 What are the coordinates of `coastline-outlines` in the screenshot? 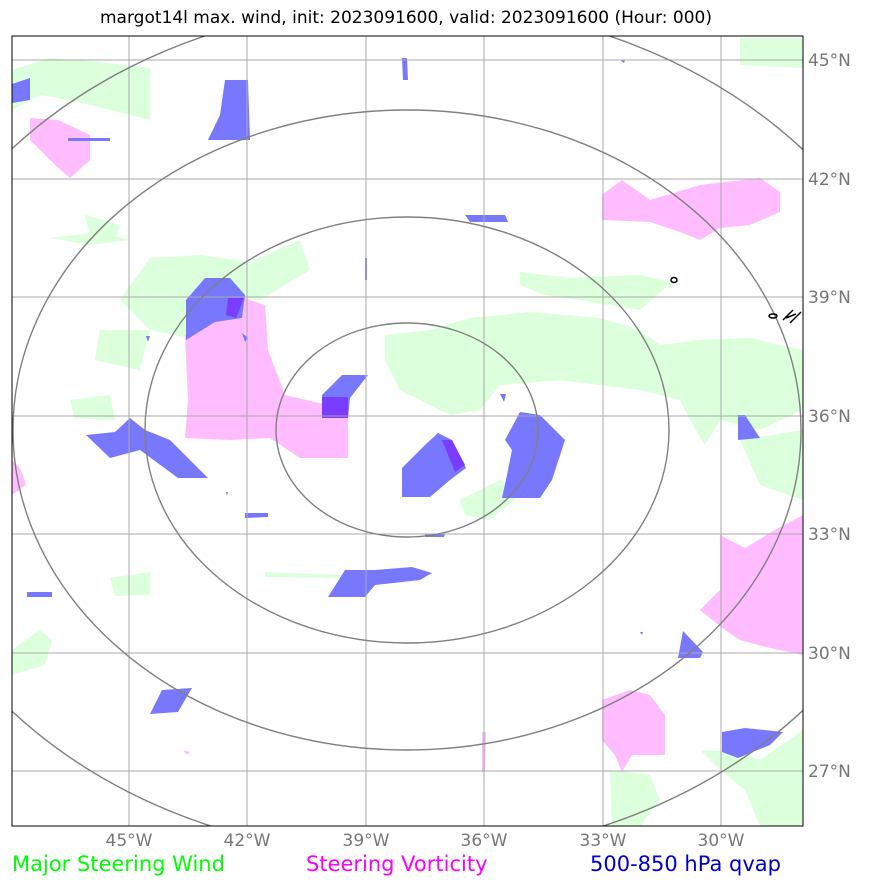 It's located at (736, 300).